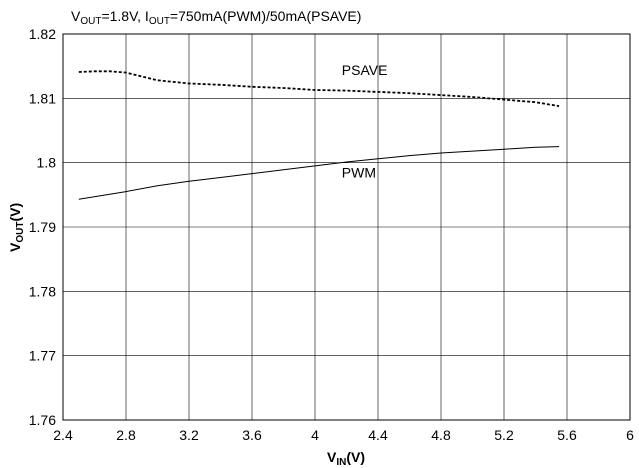 The width and height of the screenshot is (639, 468). I want to click on x-axis-title: VIN(V), so click(346, 458).